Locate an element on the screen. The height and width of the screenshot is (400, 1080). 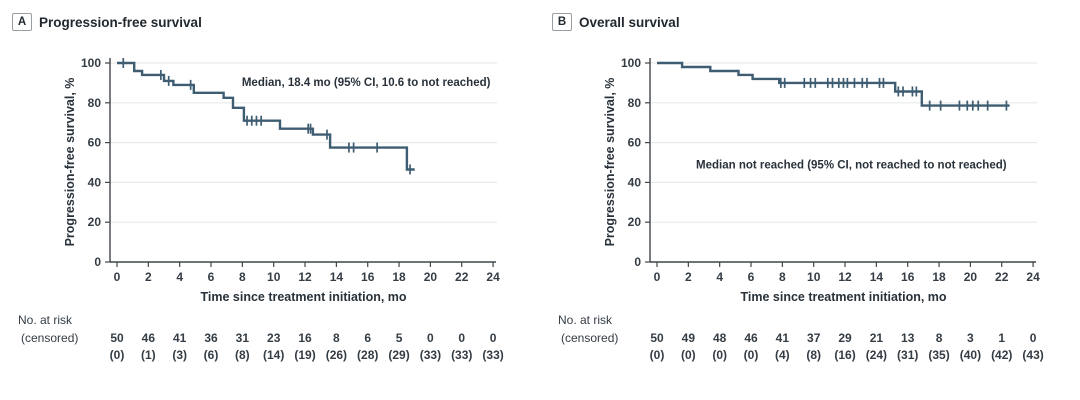
at-risk-count: 41 is located at coordinates (783, 338).